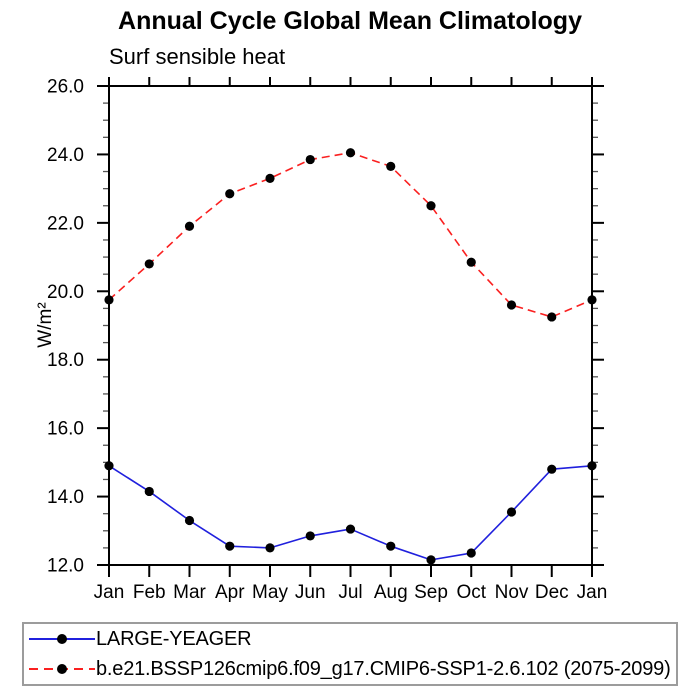 The height and width of the screenshot is (700, 700). What do you see at coordinates (189, 592) in the screenshot?
I see `x-tick-label: Mar` at bounding box center [189, 592].